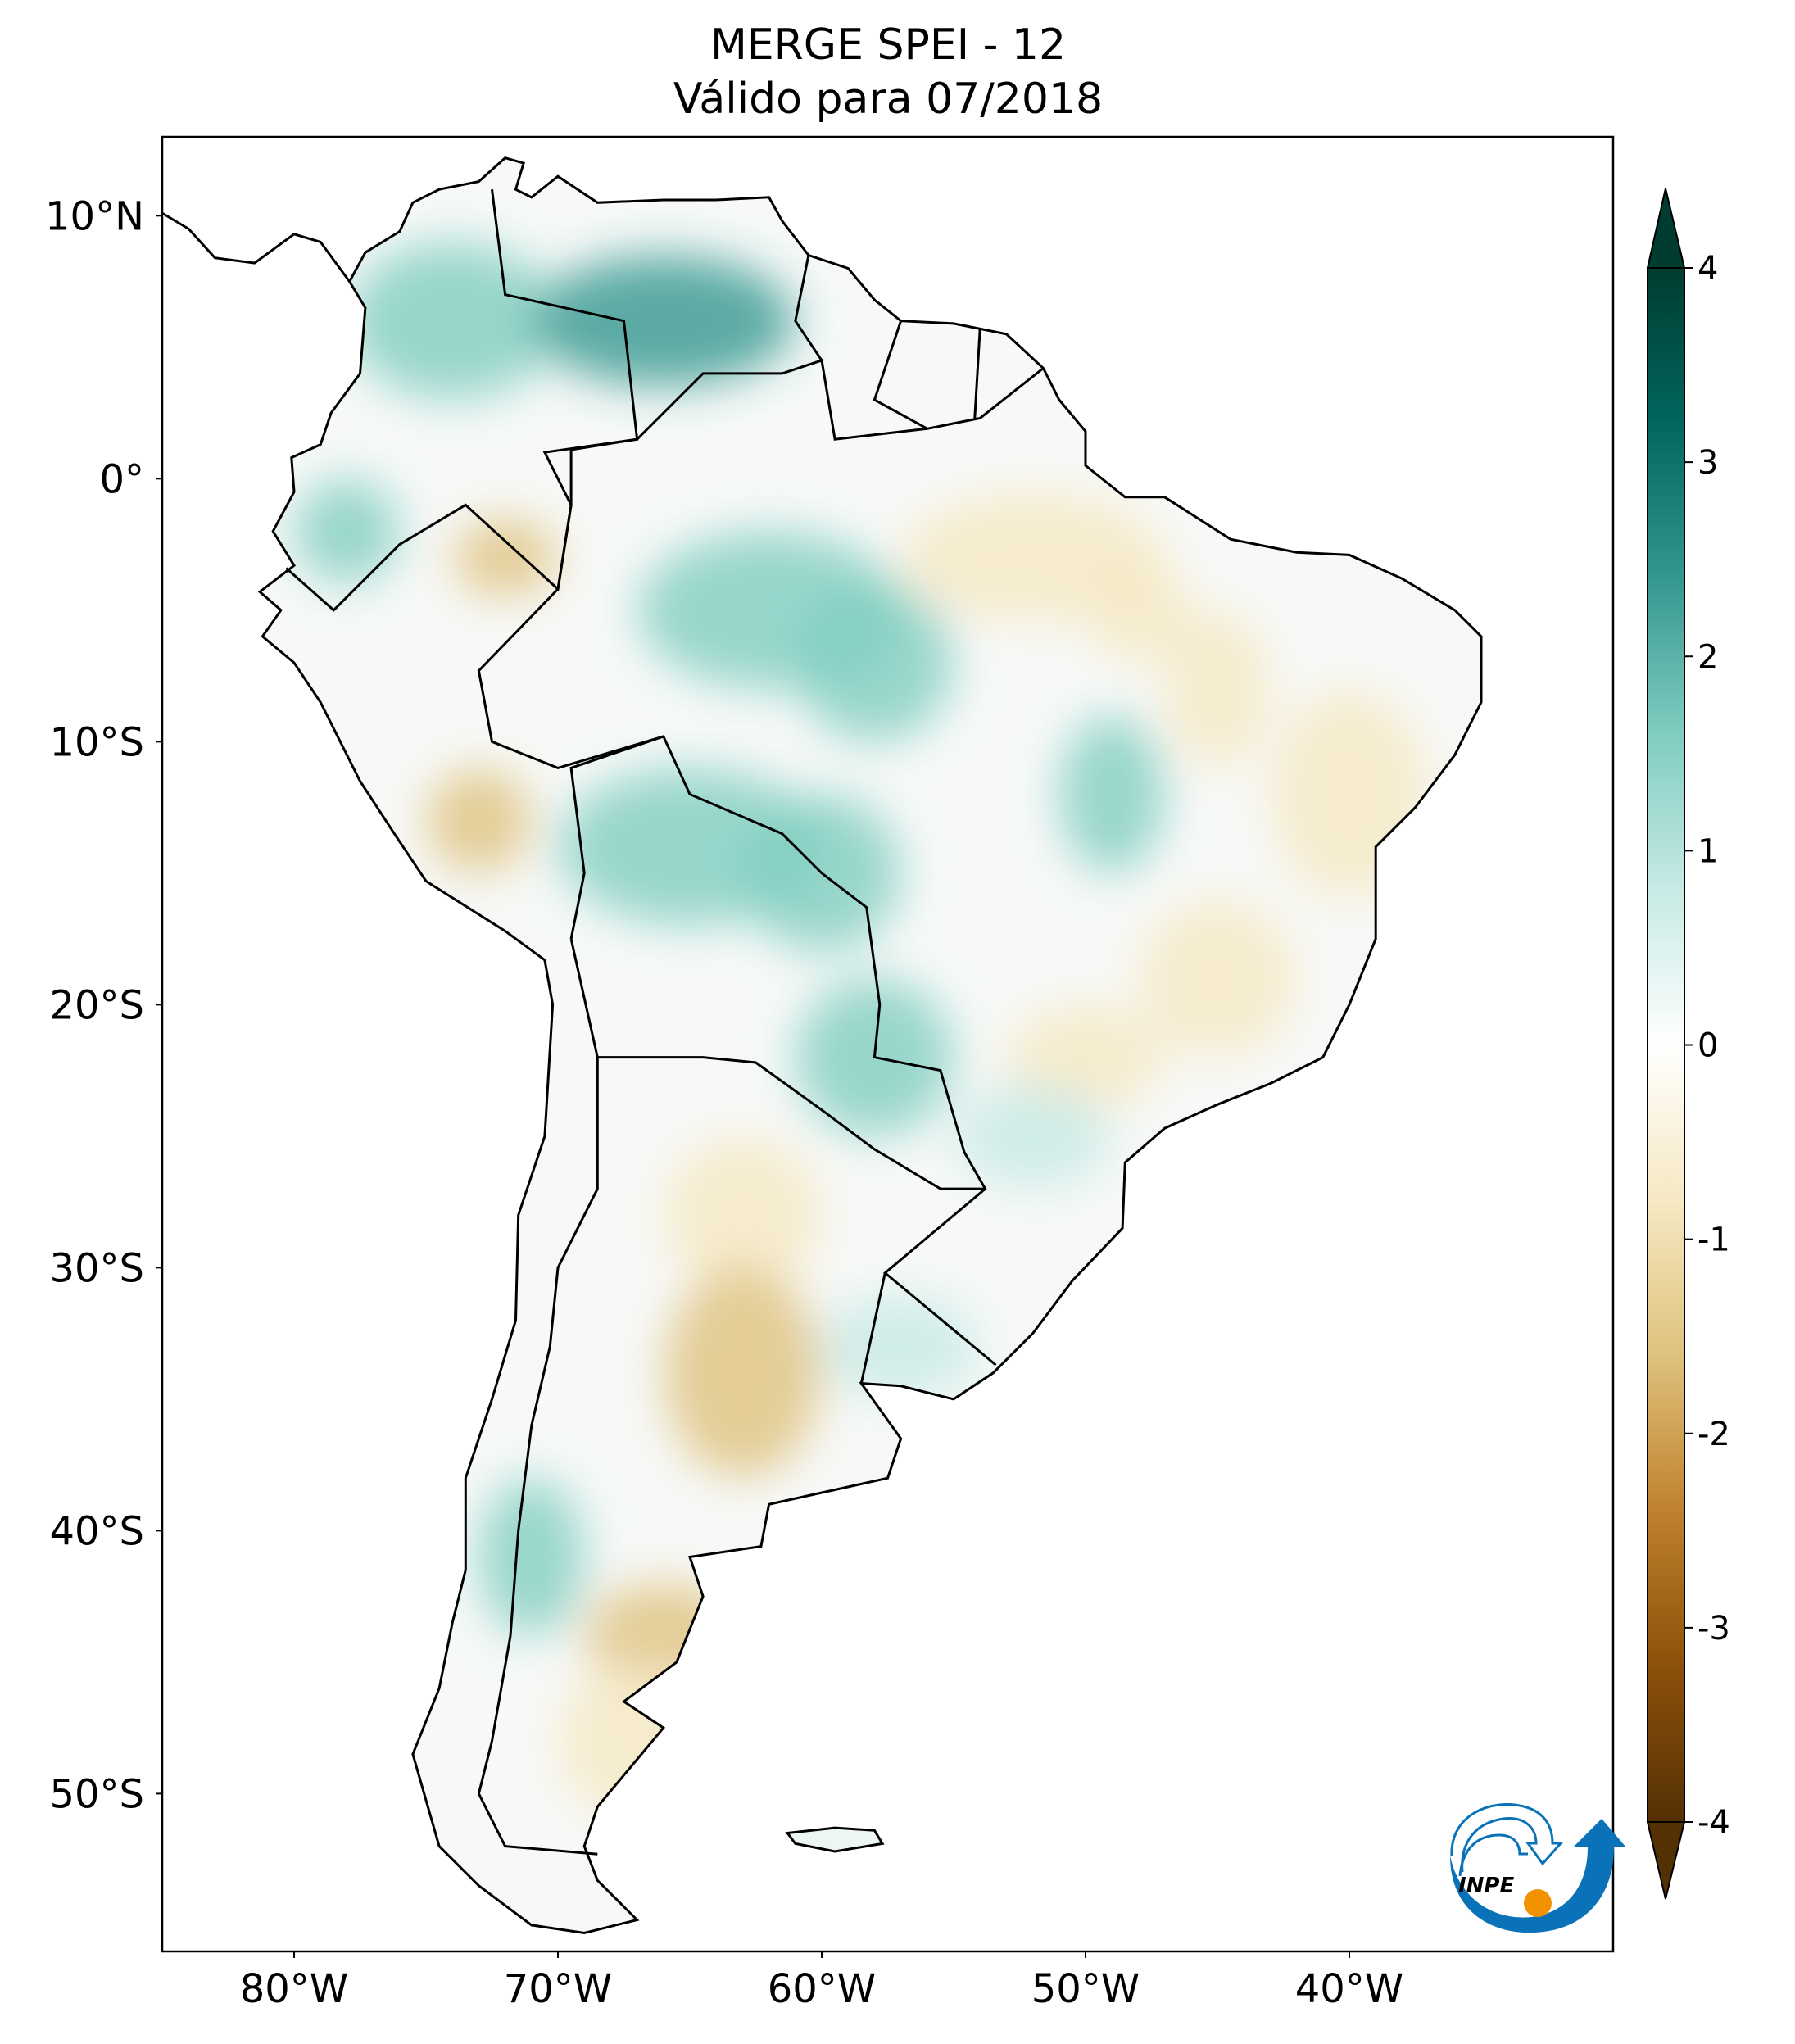 The width and height of the screenshot is (1795, 2044). I want to click on colorbar-extend-bottom, so click(1666, 1860).